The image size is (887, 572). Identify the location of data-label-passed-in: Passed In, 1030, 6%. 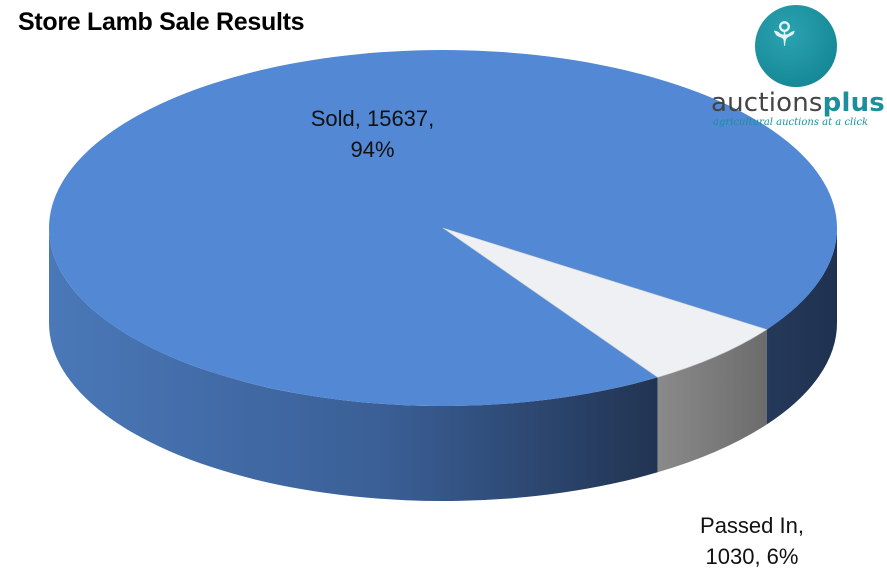
(752, 541).